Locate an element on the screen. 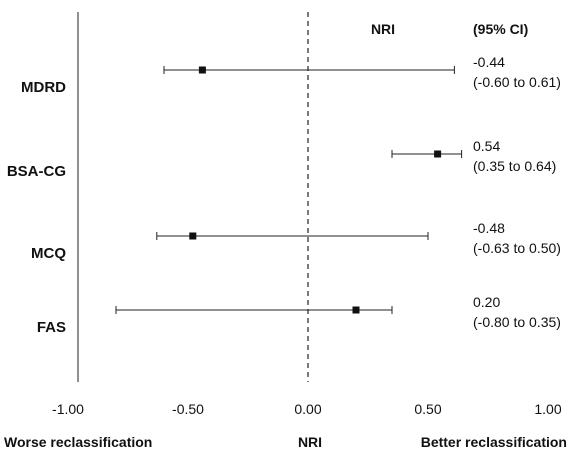  estimate-value-bsa-cg: 0.54 is located at coordinates (486, 146).